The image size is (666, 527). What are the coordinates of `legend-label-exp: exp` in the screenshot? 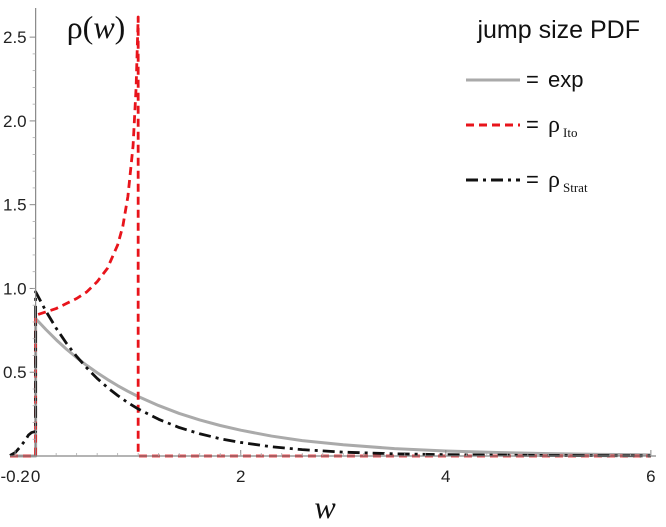 It's located at (565, 79).